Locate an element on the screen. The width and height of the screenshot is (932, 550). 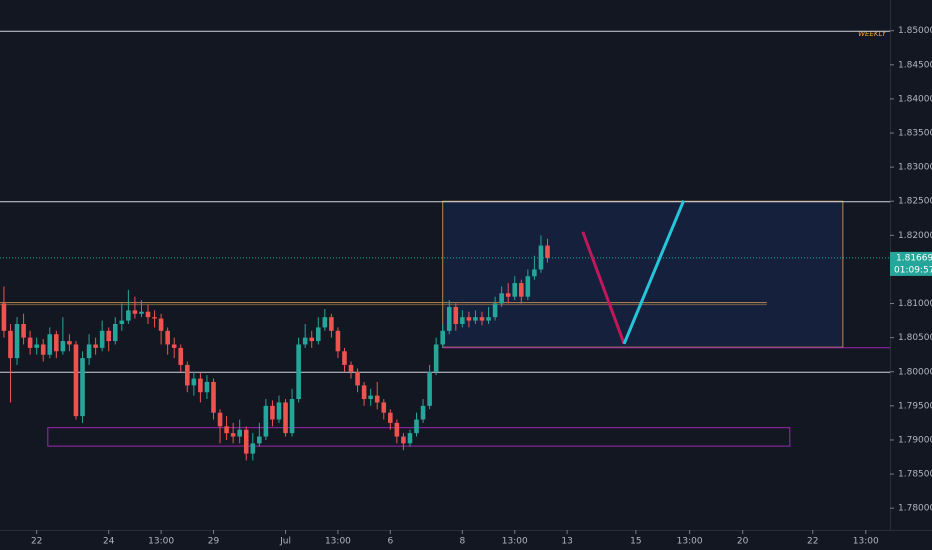
y-tick-label: 1.83500 is located at coordinates (915, 134).